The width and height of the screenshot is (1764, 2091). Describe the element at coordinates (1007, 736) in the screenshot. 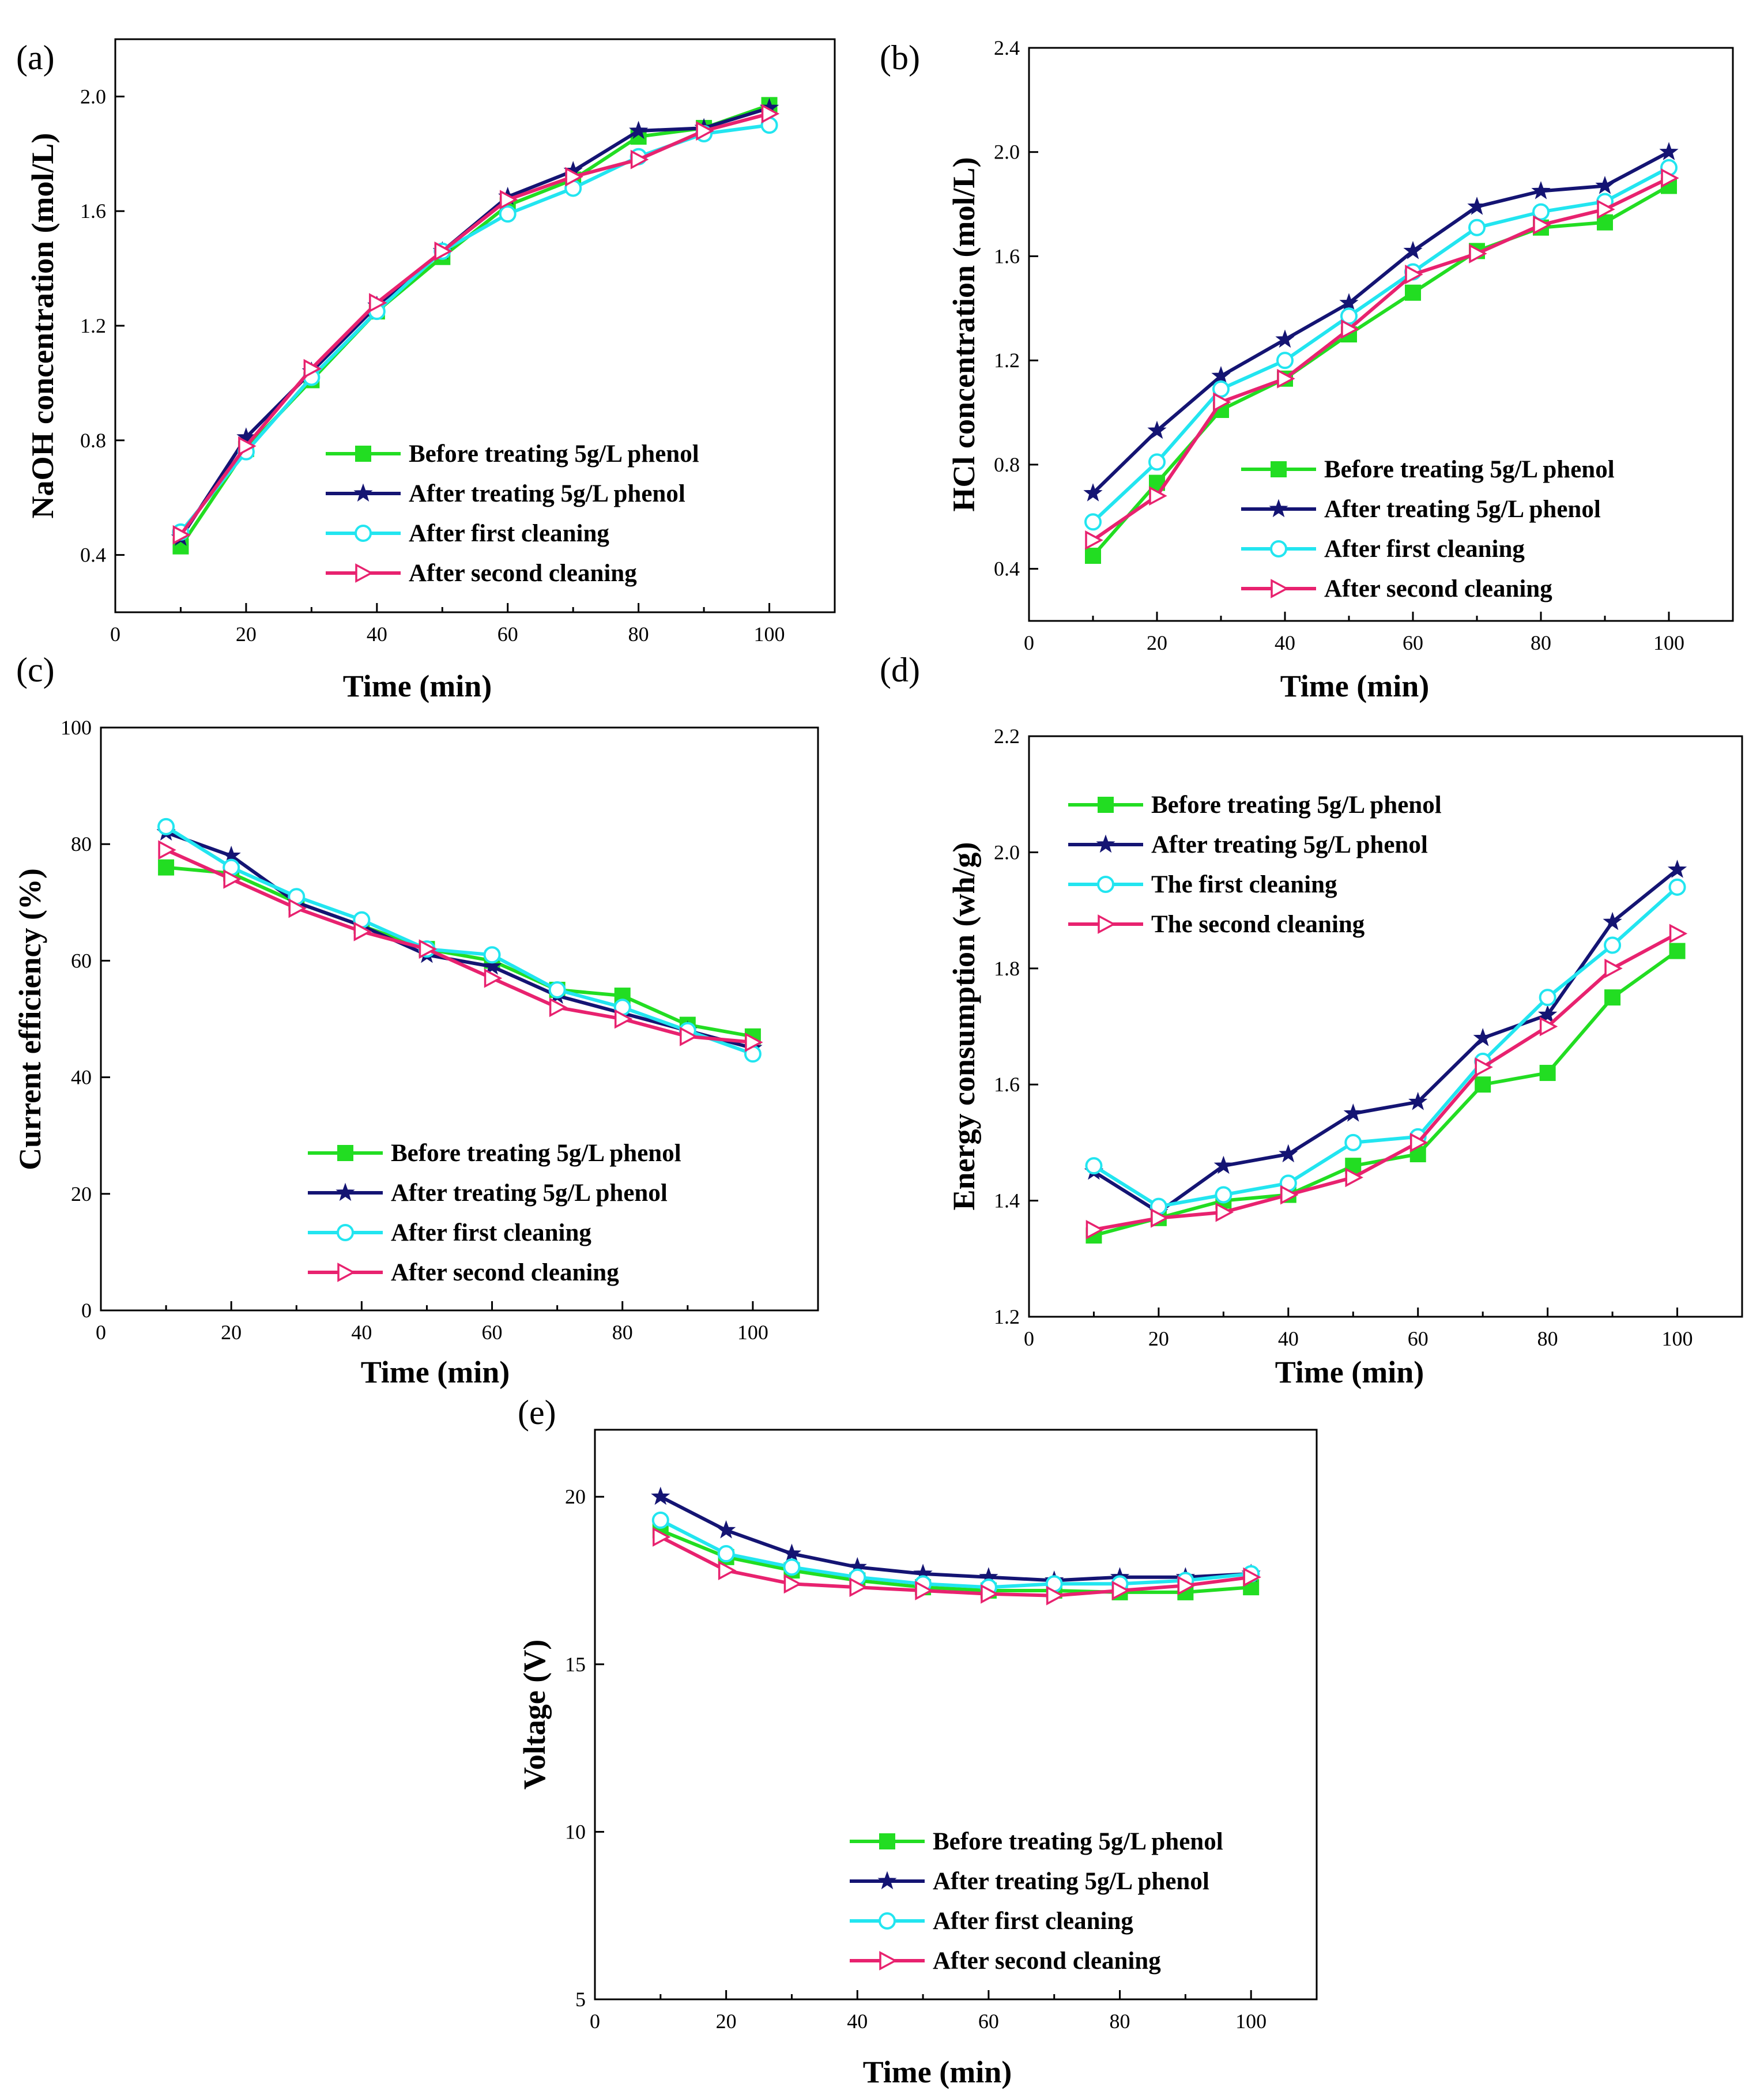

I see `y-tick-label: 2.2` at that location.